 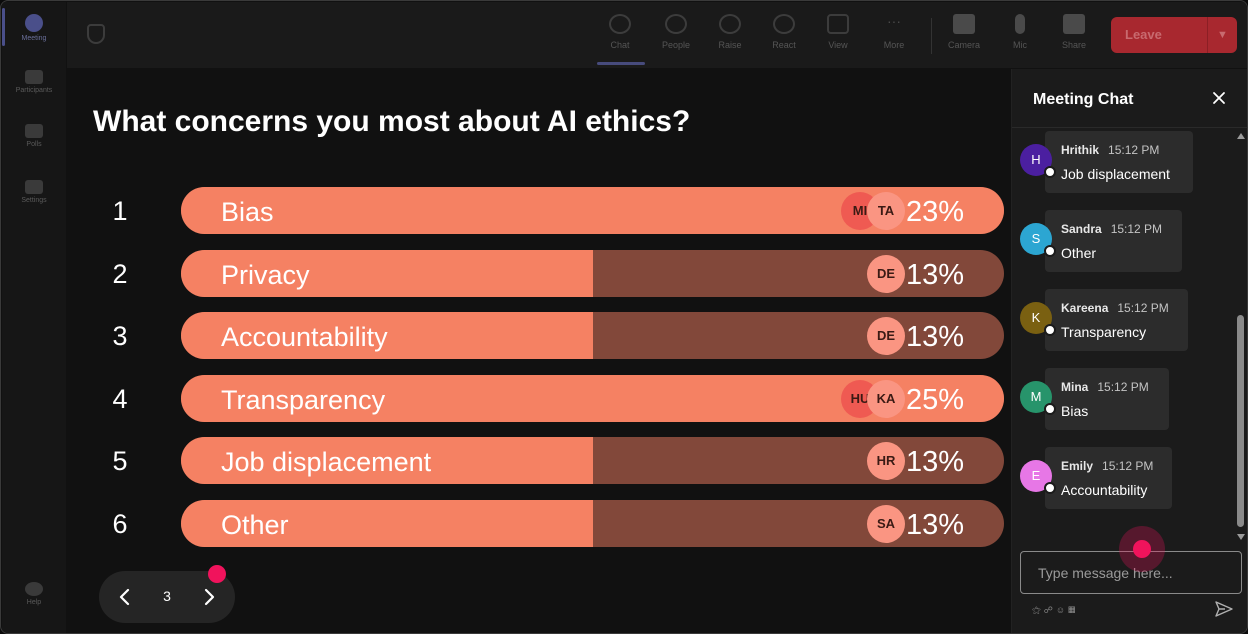 I want to click on format-icon: ⚝, so click(x=1038, y=610).